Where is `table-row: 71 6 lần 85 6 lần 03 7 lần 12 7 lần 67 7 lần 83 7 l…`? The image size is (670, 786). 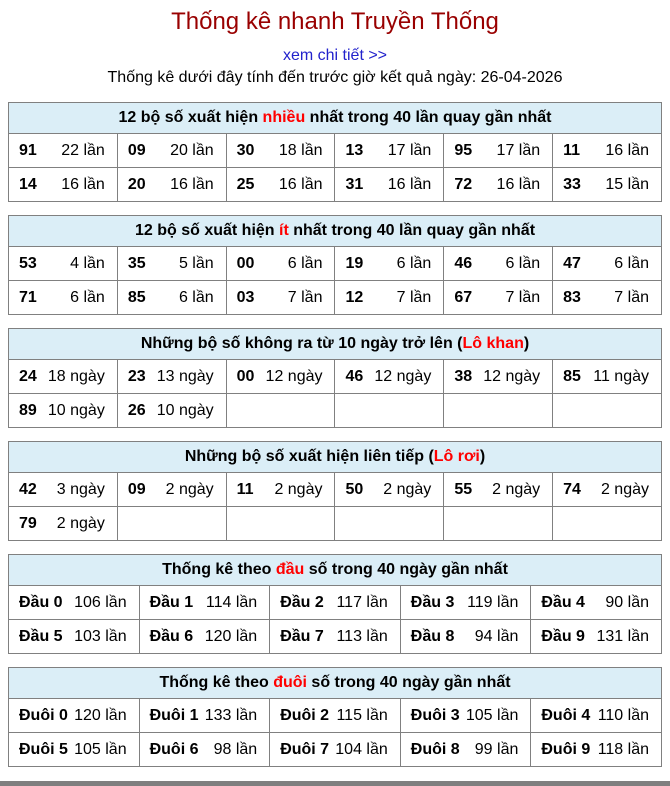
table-row: 71 6 lần 85 6 lần 03 7 lần 12 7 lần 67 7 lần 83 7 l… is located at coordinates (335, 297).